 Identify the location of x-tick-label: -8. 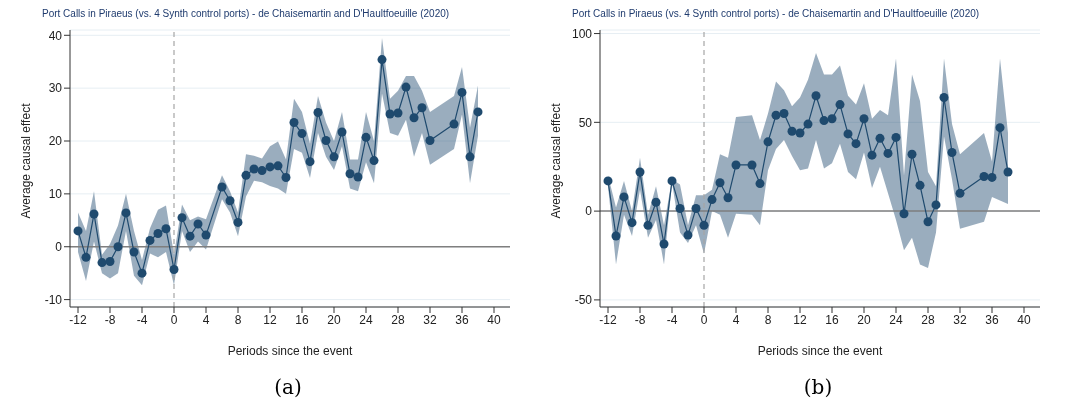
(640, 319).